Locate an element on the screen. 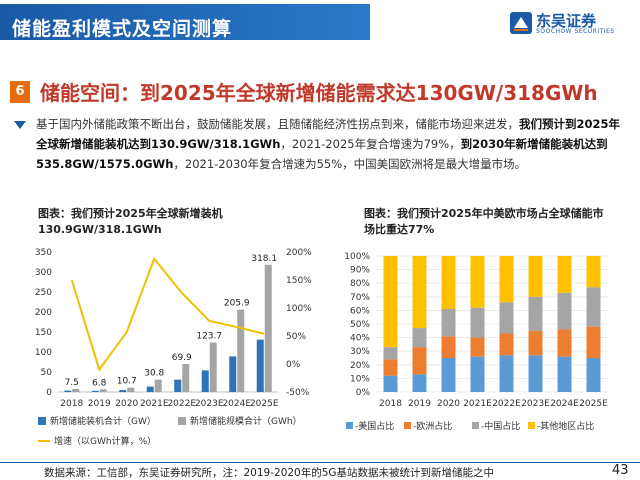 The height and width of the screenshot is (480, 640). y-tick-label: 200 is located at coordinates (43, 313).